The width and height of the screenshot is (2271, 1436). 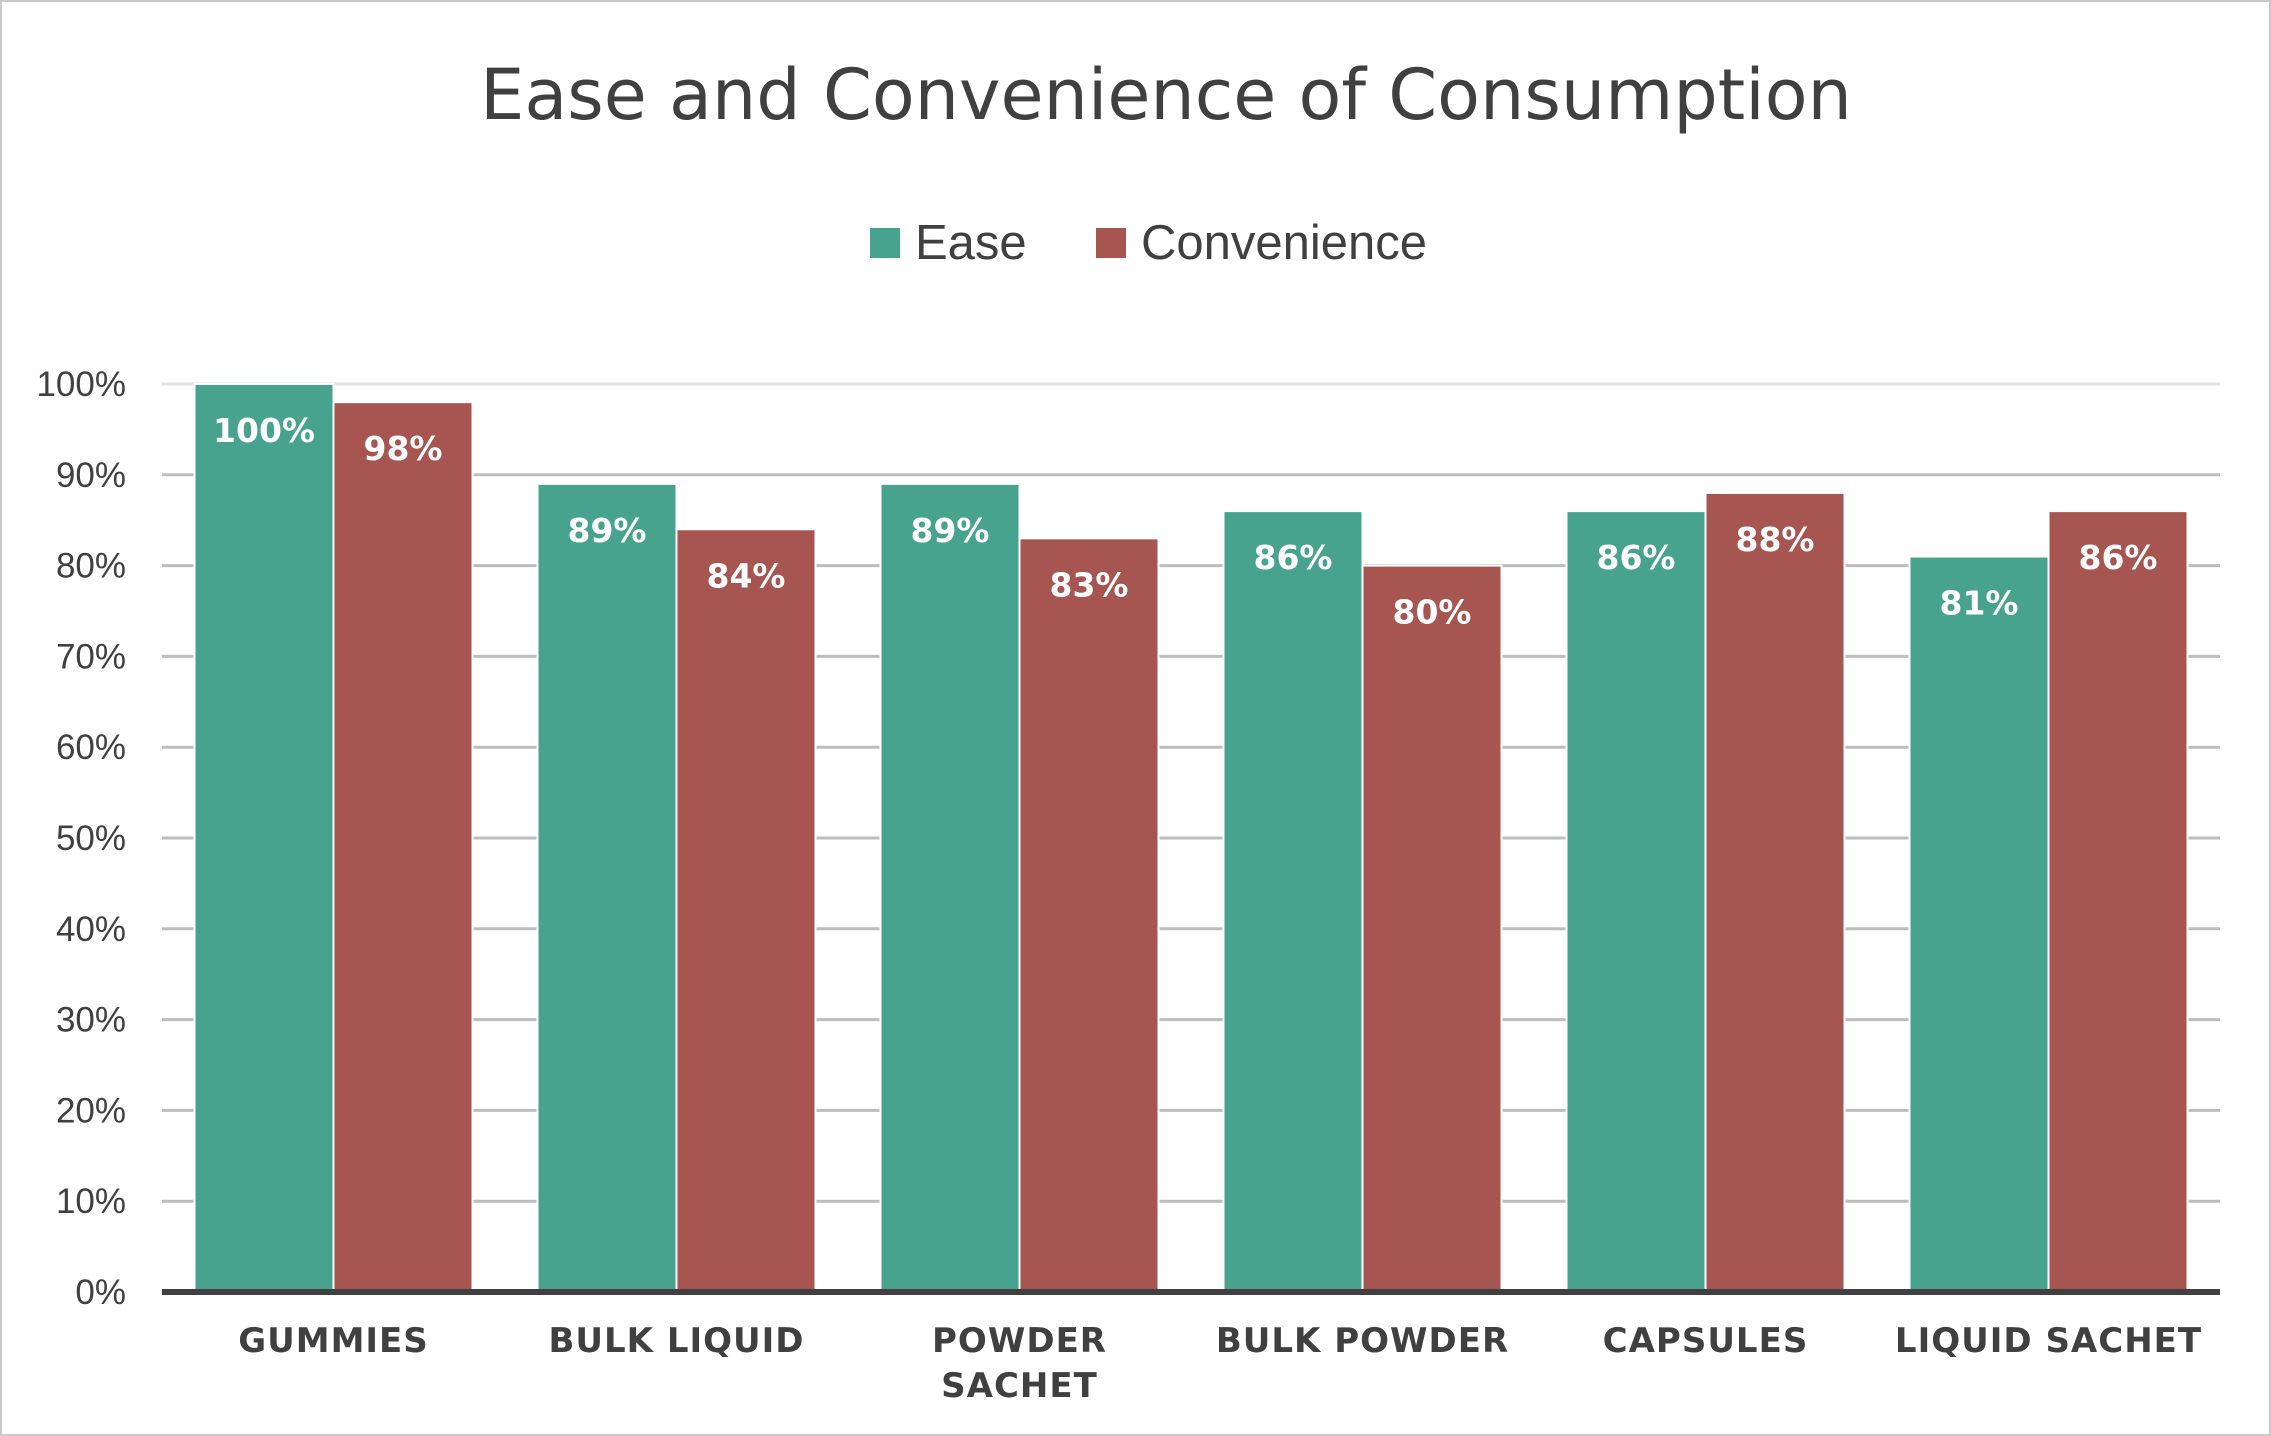 I want to click on x-tick-label: BULK POWDER, so click(x=1362, y=1341).